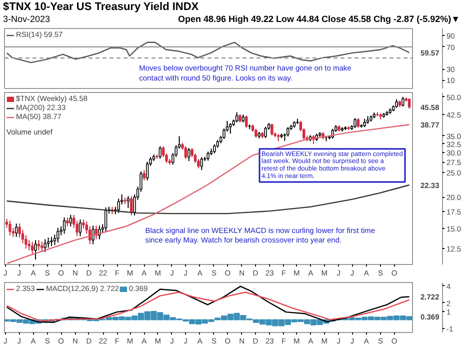 This screenshot has width=474, height=348. Describe the element at coordinates (26, 19) in the screenshot. I see `chart-subtitle: 3-Nov-2023` at that location.